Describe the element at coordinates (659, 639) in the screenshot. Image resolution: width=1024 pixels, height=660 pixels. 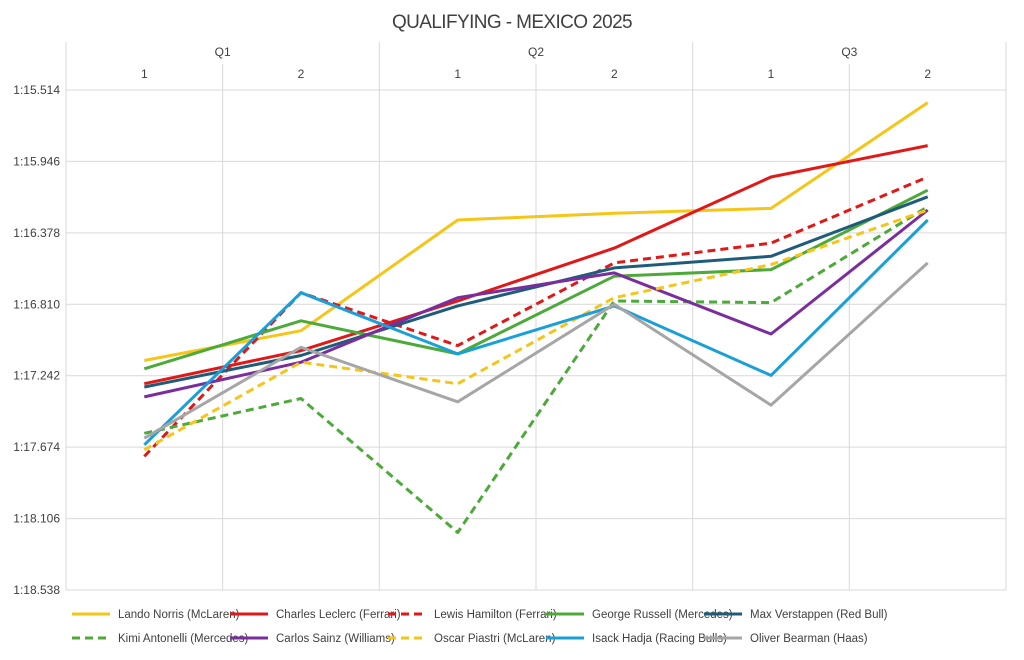
I see `legend-label-isack-hadja: Isack Hadja (Racing Bulls)` at that location.